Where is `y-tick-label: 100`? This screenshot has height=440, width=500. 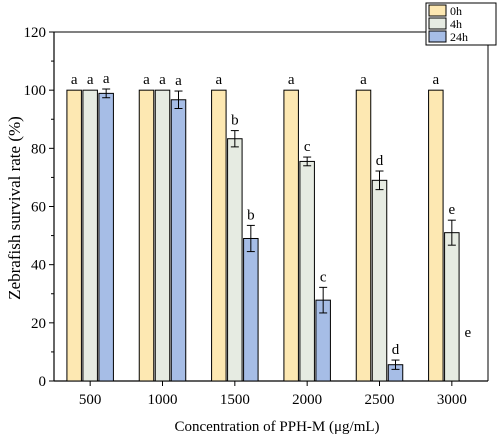
y-tick-label: 100 is located at coordinates (35, 91).